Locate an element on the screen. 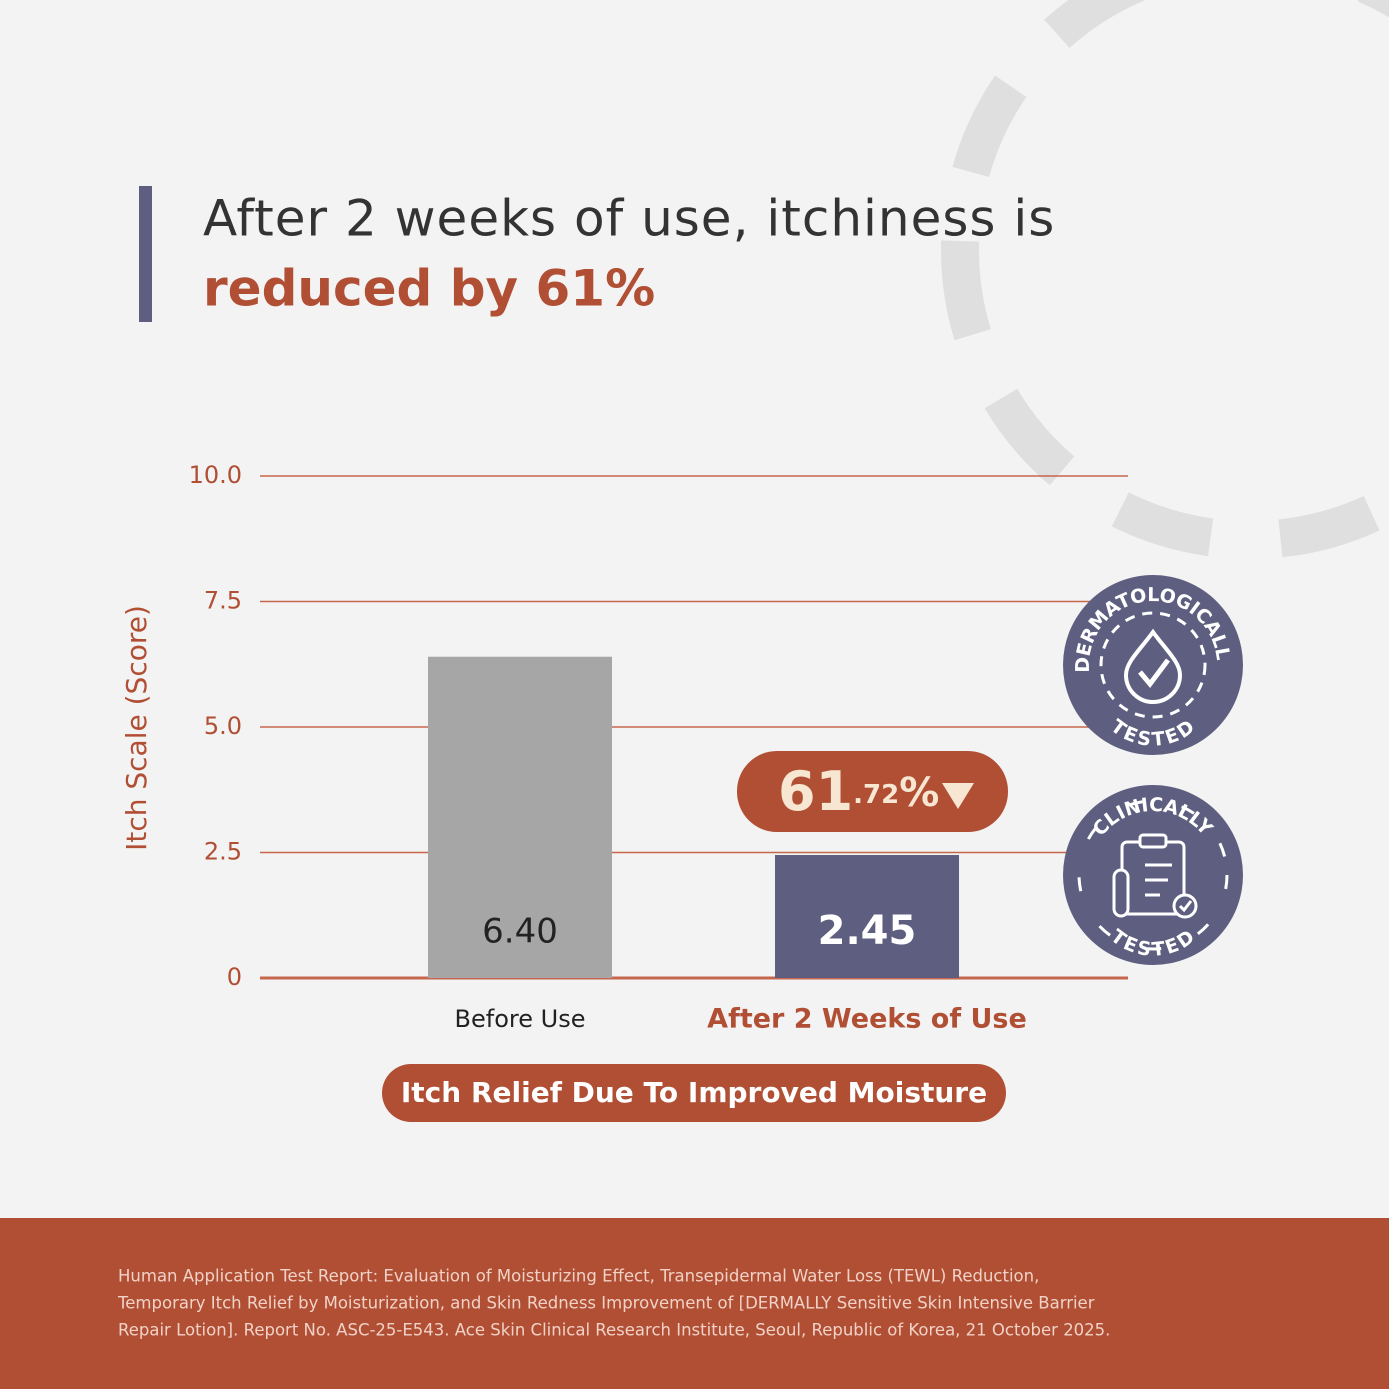 This screenshot has height=1389, width=1389. chart-subtitle: reduced by 61% is located at coordinates (429, 289).